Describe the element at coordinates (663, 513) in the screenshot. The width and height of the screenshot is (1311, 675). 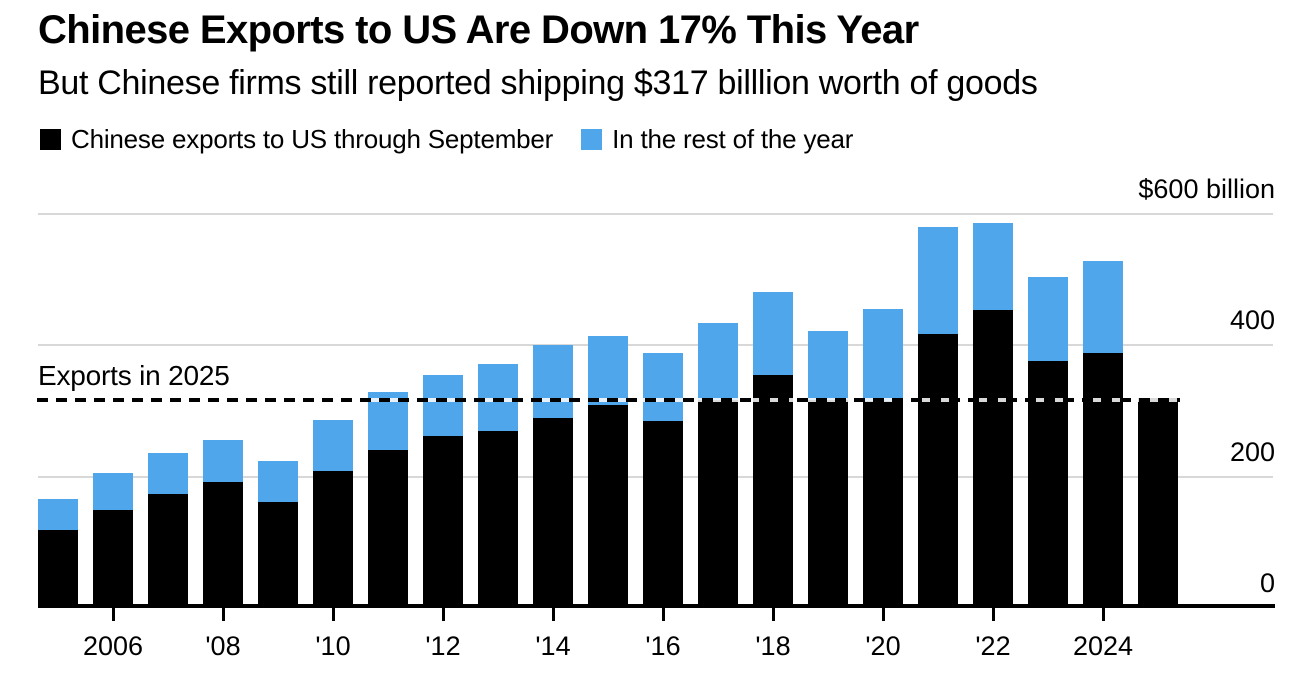
I see `bar-2016-through-september` at that location.